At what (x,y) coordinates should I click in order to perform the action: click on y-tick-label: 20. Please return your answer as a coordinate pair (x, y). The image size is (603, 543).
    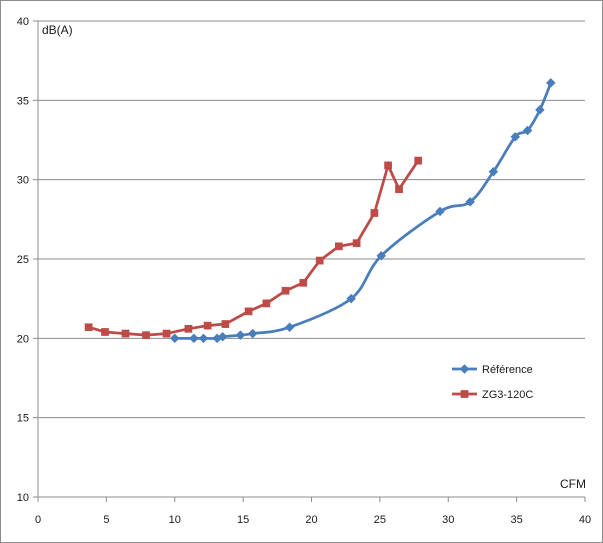
    Looking at the image, I should click on (23, 339).